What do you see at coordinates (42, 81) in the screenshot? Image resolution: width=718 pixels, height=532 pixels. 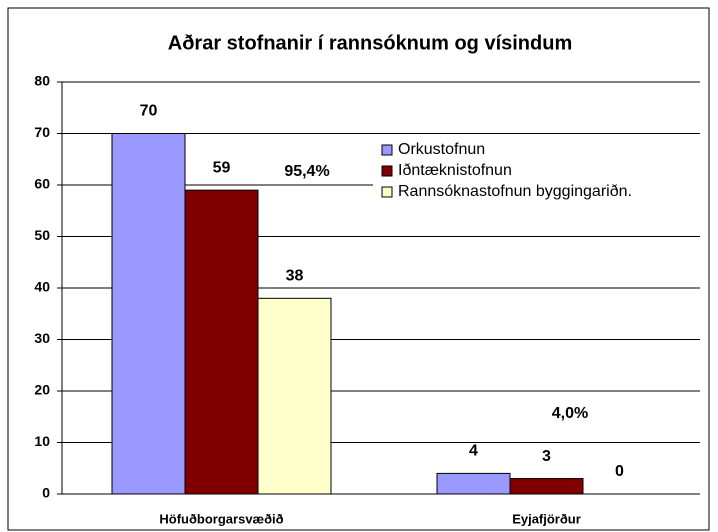 I see `y-tick-label: 80` at bounding box center [42, 81].